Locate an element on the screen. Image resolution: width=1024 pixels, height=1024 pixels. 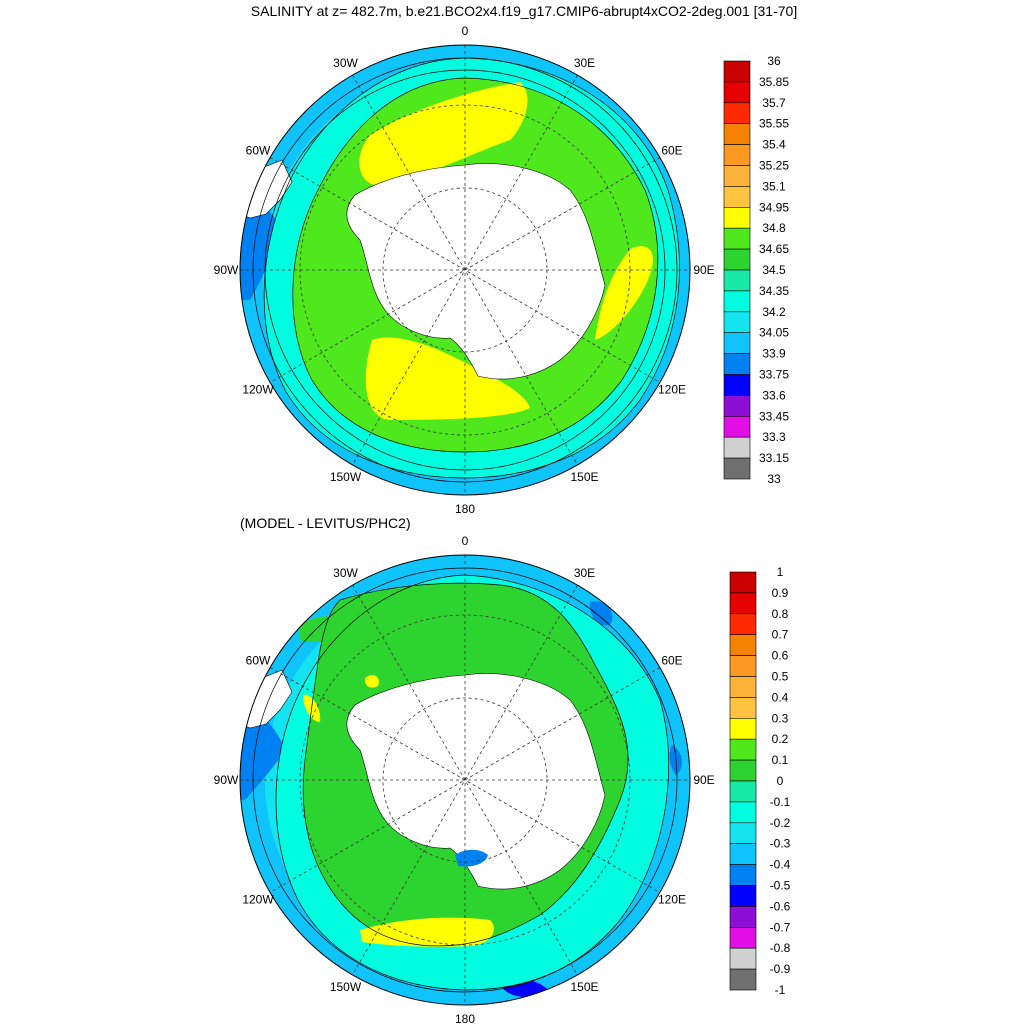
colorbar-label: 33.3 is located at coordinates (774, 437).